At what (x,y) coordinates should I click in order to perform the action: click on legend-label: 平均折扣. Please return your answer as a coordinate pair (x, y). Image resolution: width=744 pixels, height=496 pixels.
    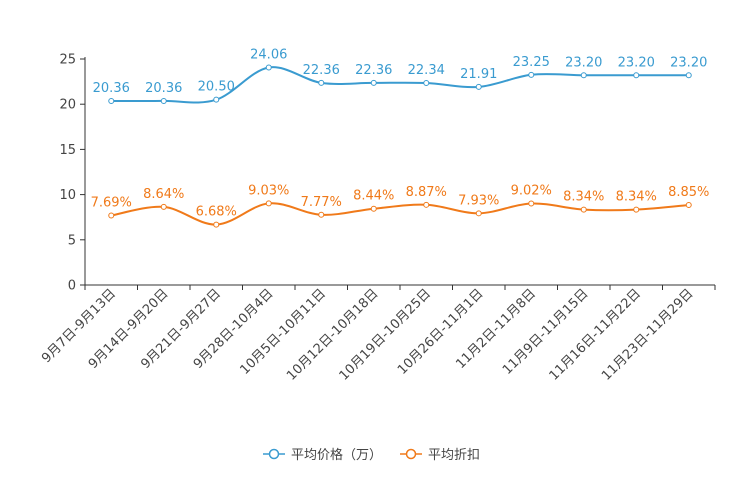
    Looking at the image, I should click on (454, 455).